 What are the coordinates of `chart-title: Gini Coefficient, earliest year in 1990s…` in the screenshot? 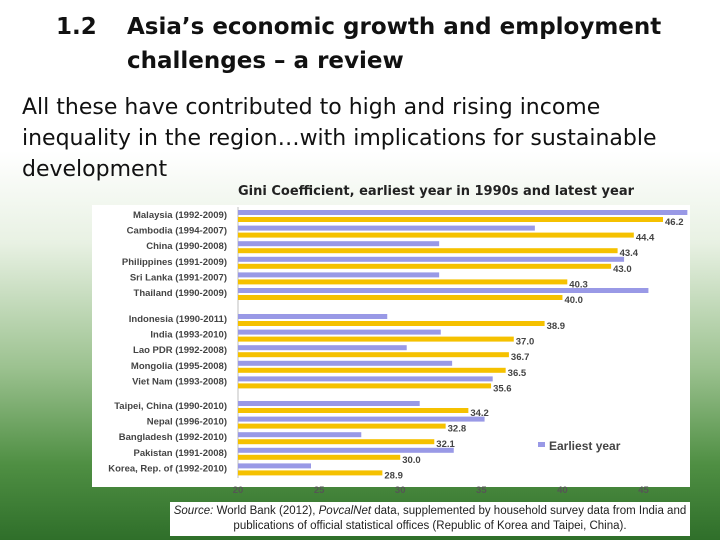 It's located at (436, 191).